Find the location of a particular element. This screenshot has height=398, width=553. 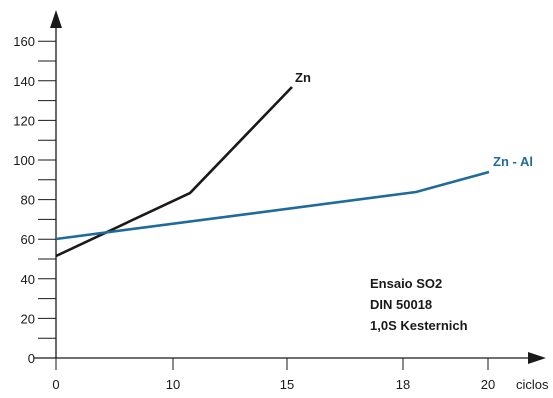

y-tick-label: 120 is located at coordinates (24, 120).